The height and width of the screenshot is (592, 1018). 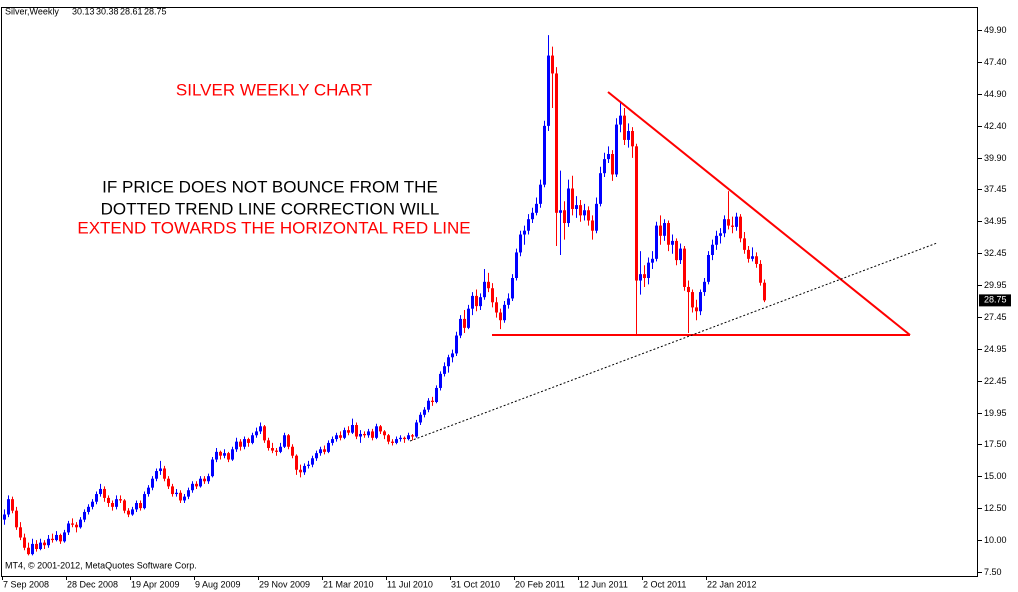 What do you see at coordinates (995, 476) in the screenshot?
I see `y-tick-label: 15.00` at bounding box center [995, 476].